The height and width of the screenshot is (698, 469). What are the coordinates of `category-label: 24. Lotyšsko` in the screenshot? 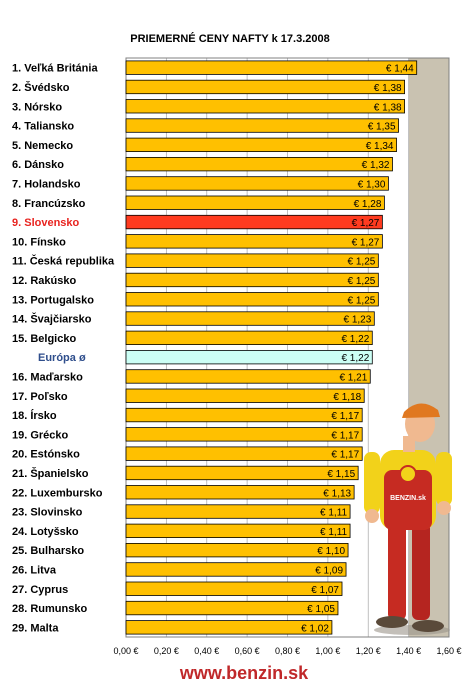 It's located at (45, 532).